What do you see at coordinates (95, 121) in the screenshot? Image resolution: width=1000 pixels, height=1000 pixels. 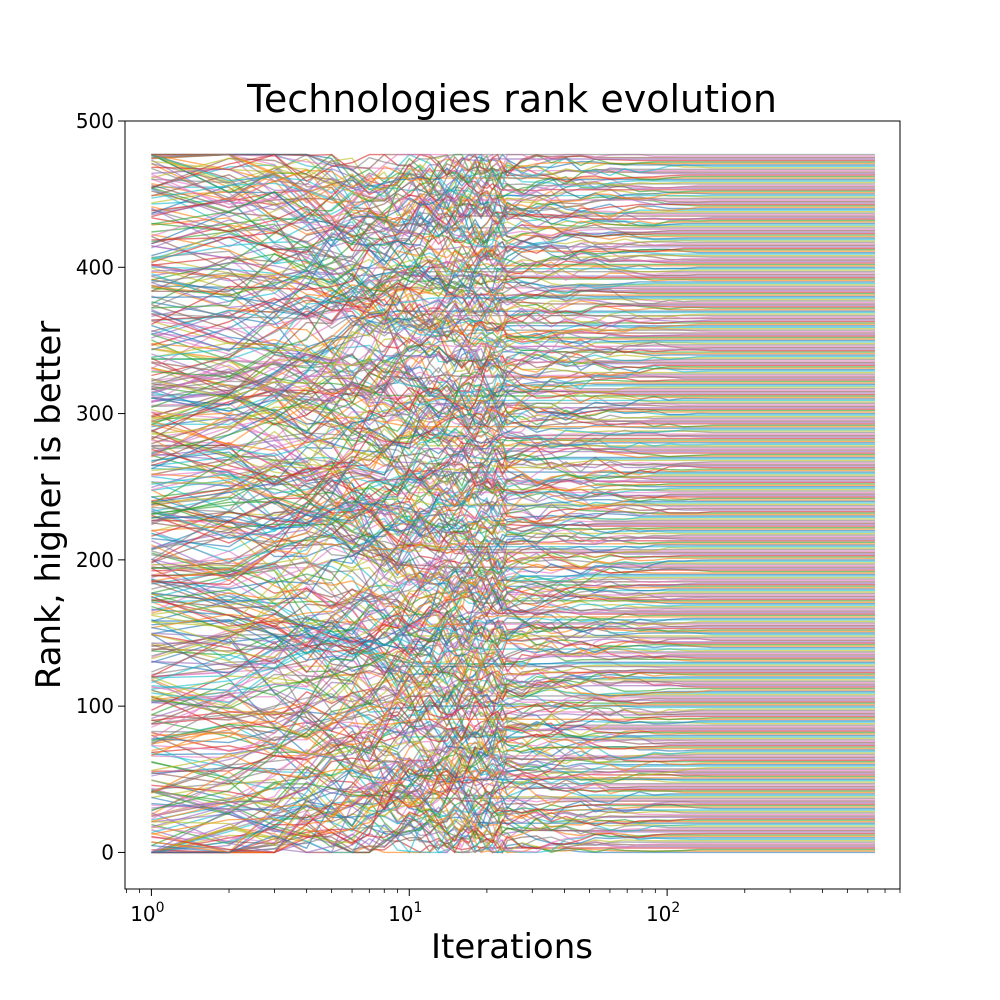 I see `y-tick-label: 500` at bounding box center [95, 121].